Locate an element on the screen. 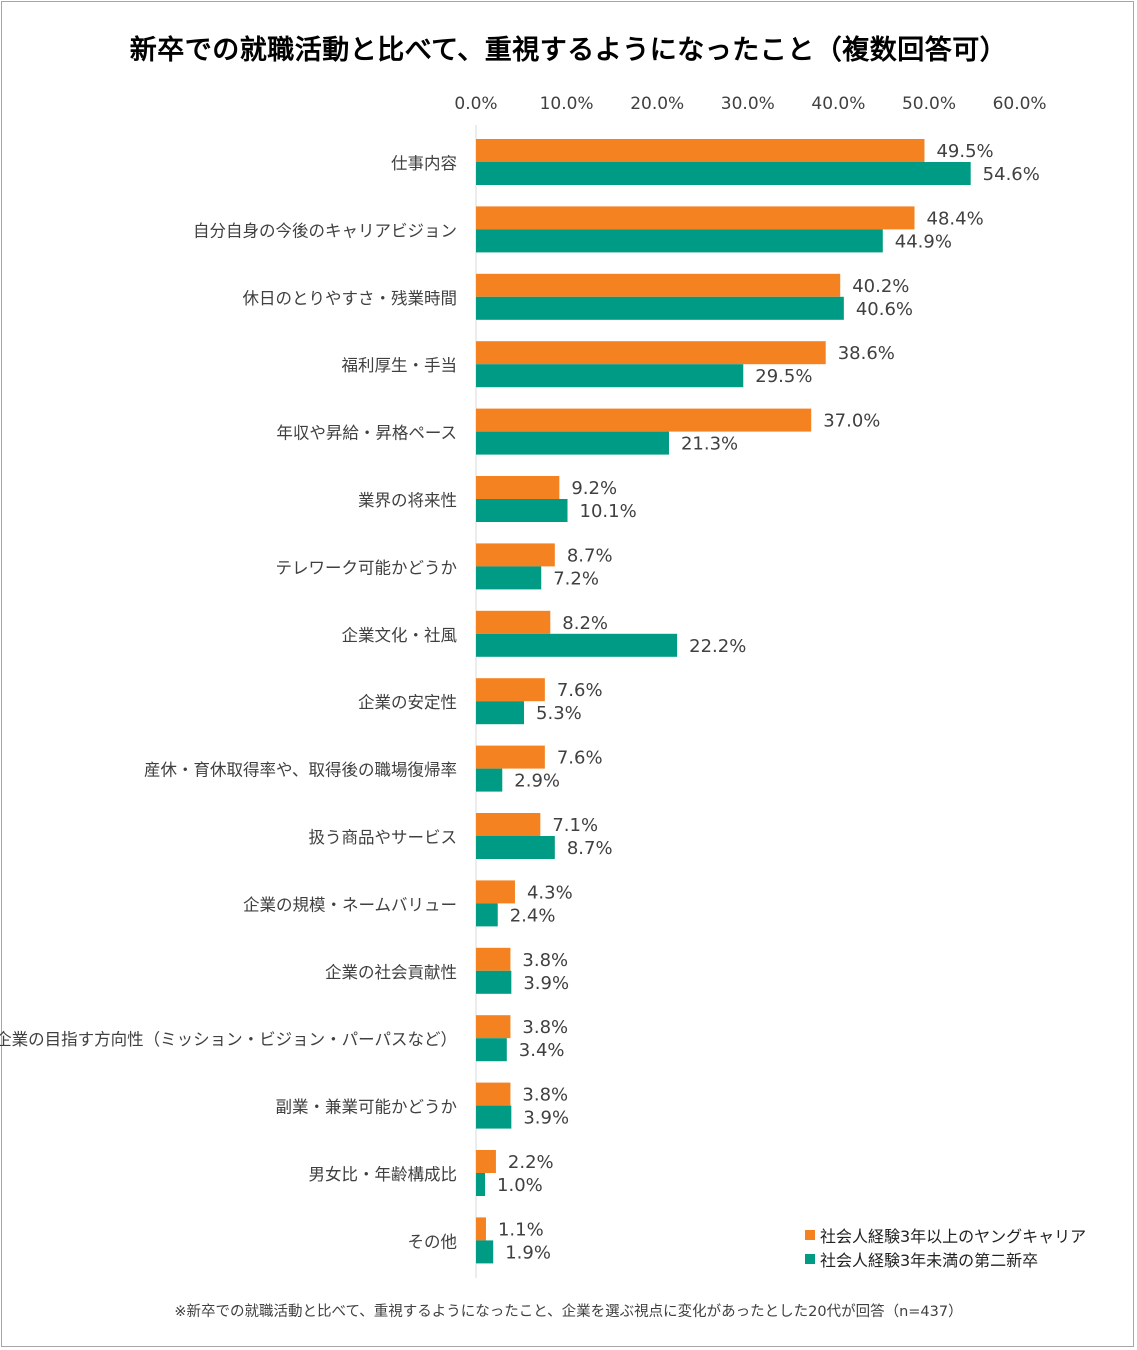  data-label: 9.2% is located at coordinates (594, 488).